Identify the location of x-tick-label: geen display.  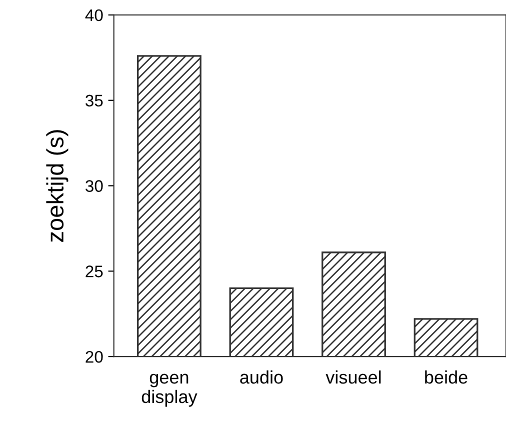
(170, 390).